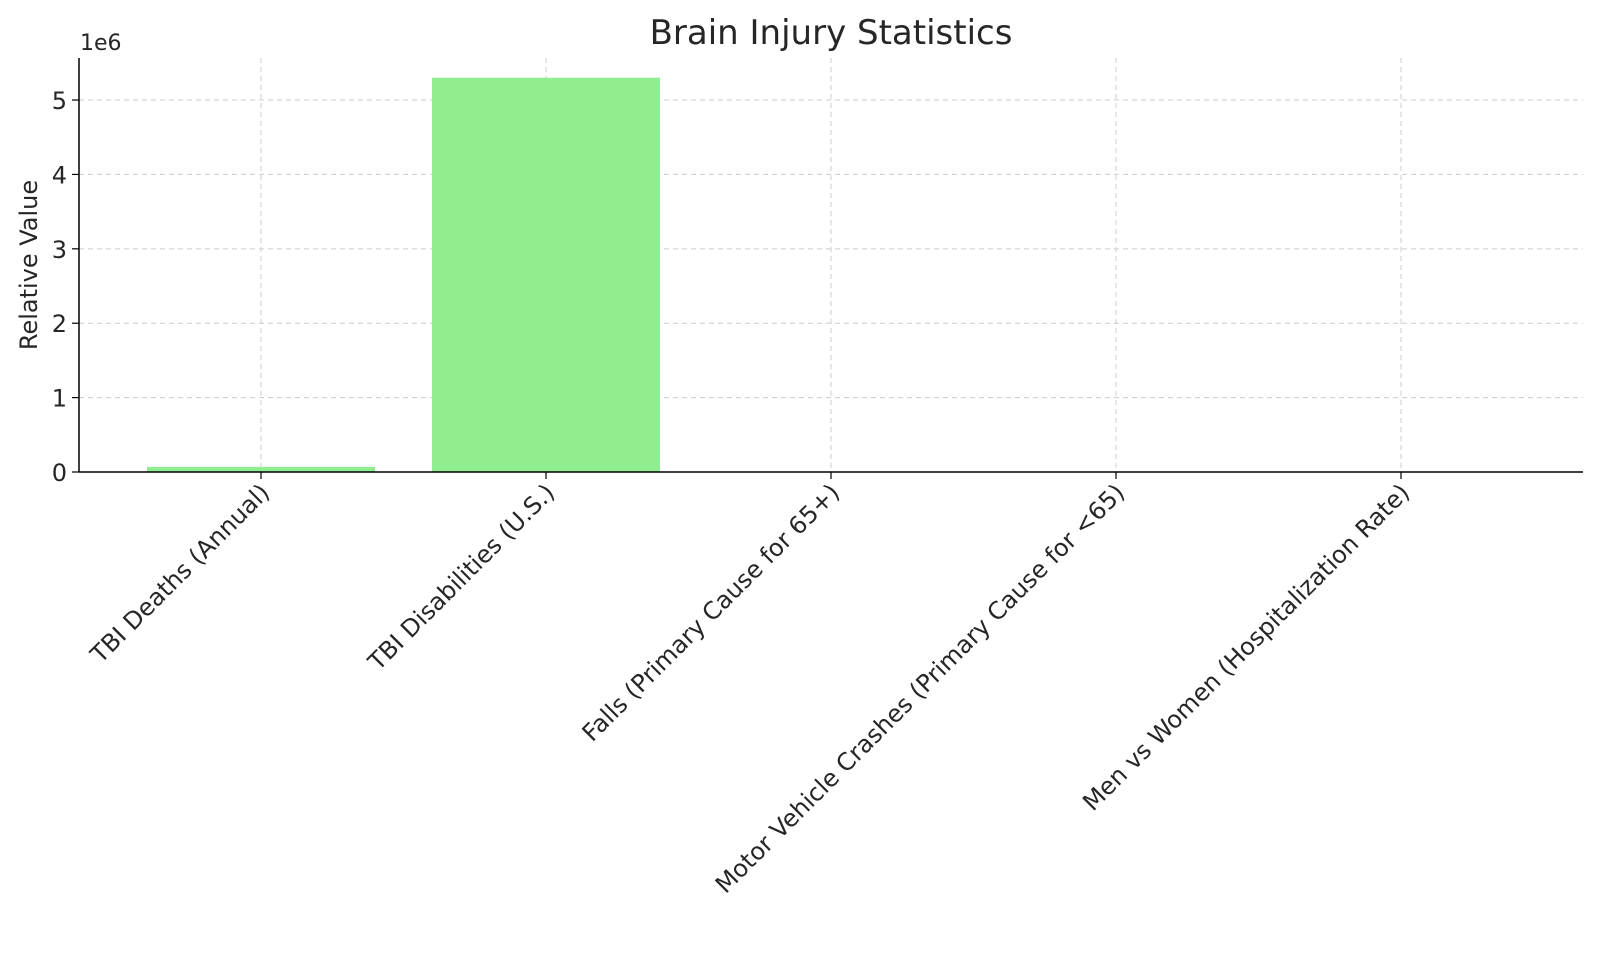 The image size is (1600, 970). Describe the element at coordinates (461, 577) in the screenshot. I see `x-tick-label: TBI Disabilities (U.S.)` at that location.